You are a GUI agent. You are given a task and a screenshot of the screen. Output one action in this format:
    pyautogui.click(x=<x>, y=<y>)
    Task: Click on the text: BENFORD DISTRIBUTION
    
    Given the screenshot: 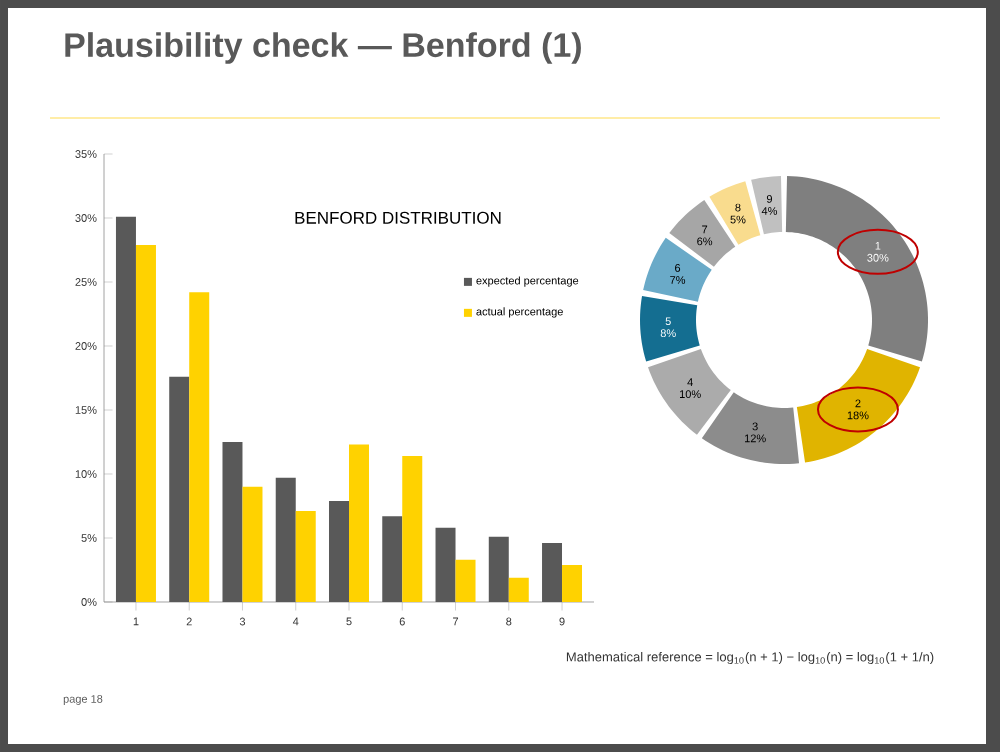 What is the action you would take?
    pyautogui.click(x=398, y=217)
    